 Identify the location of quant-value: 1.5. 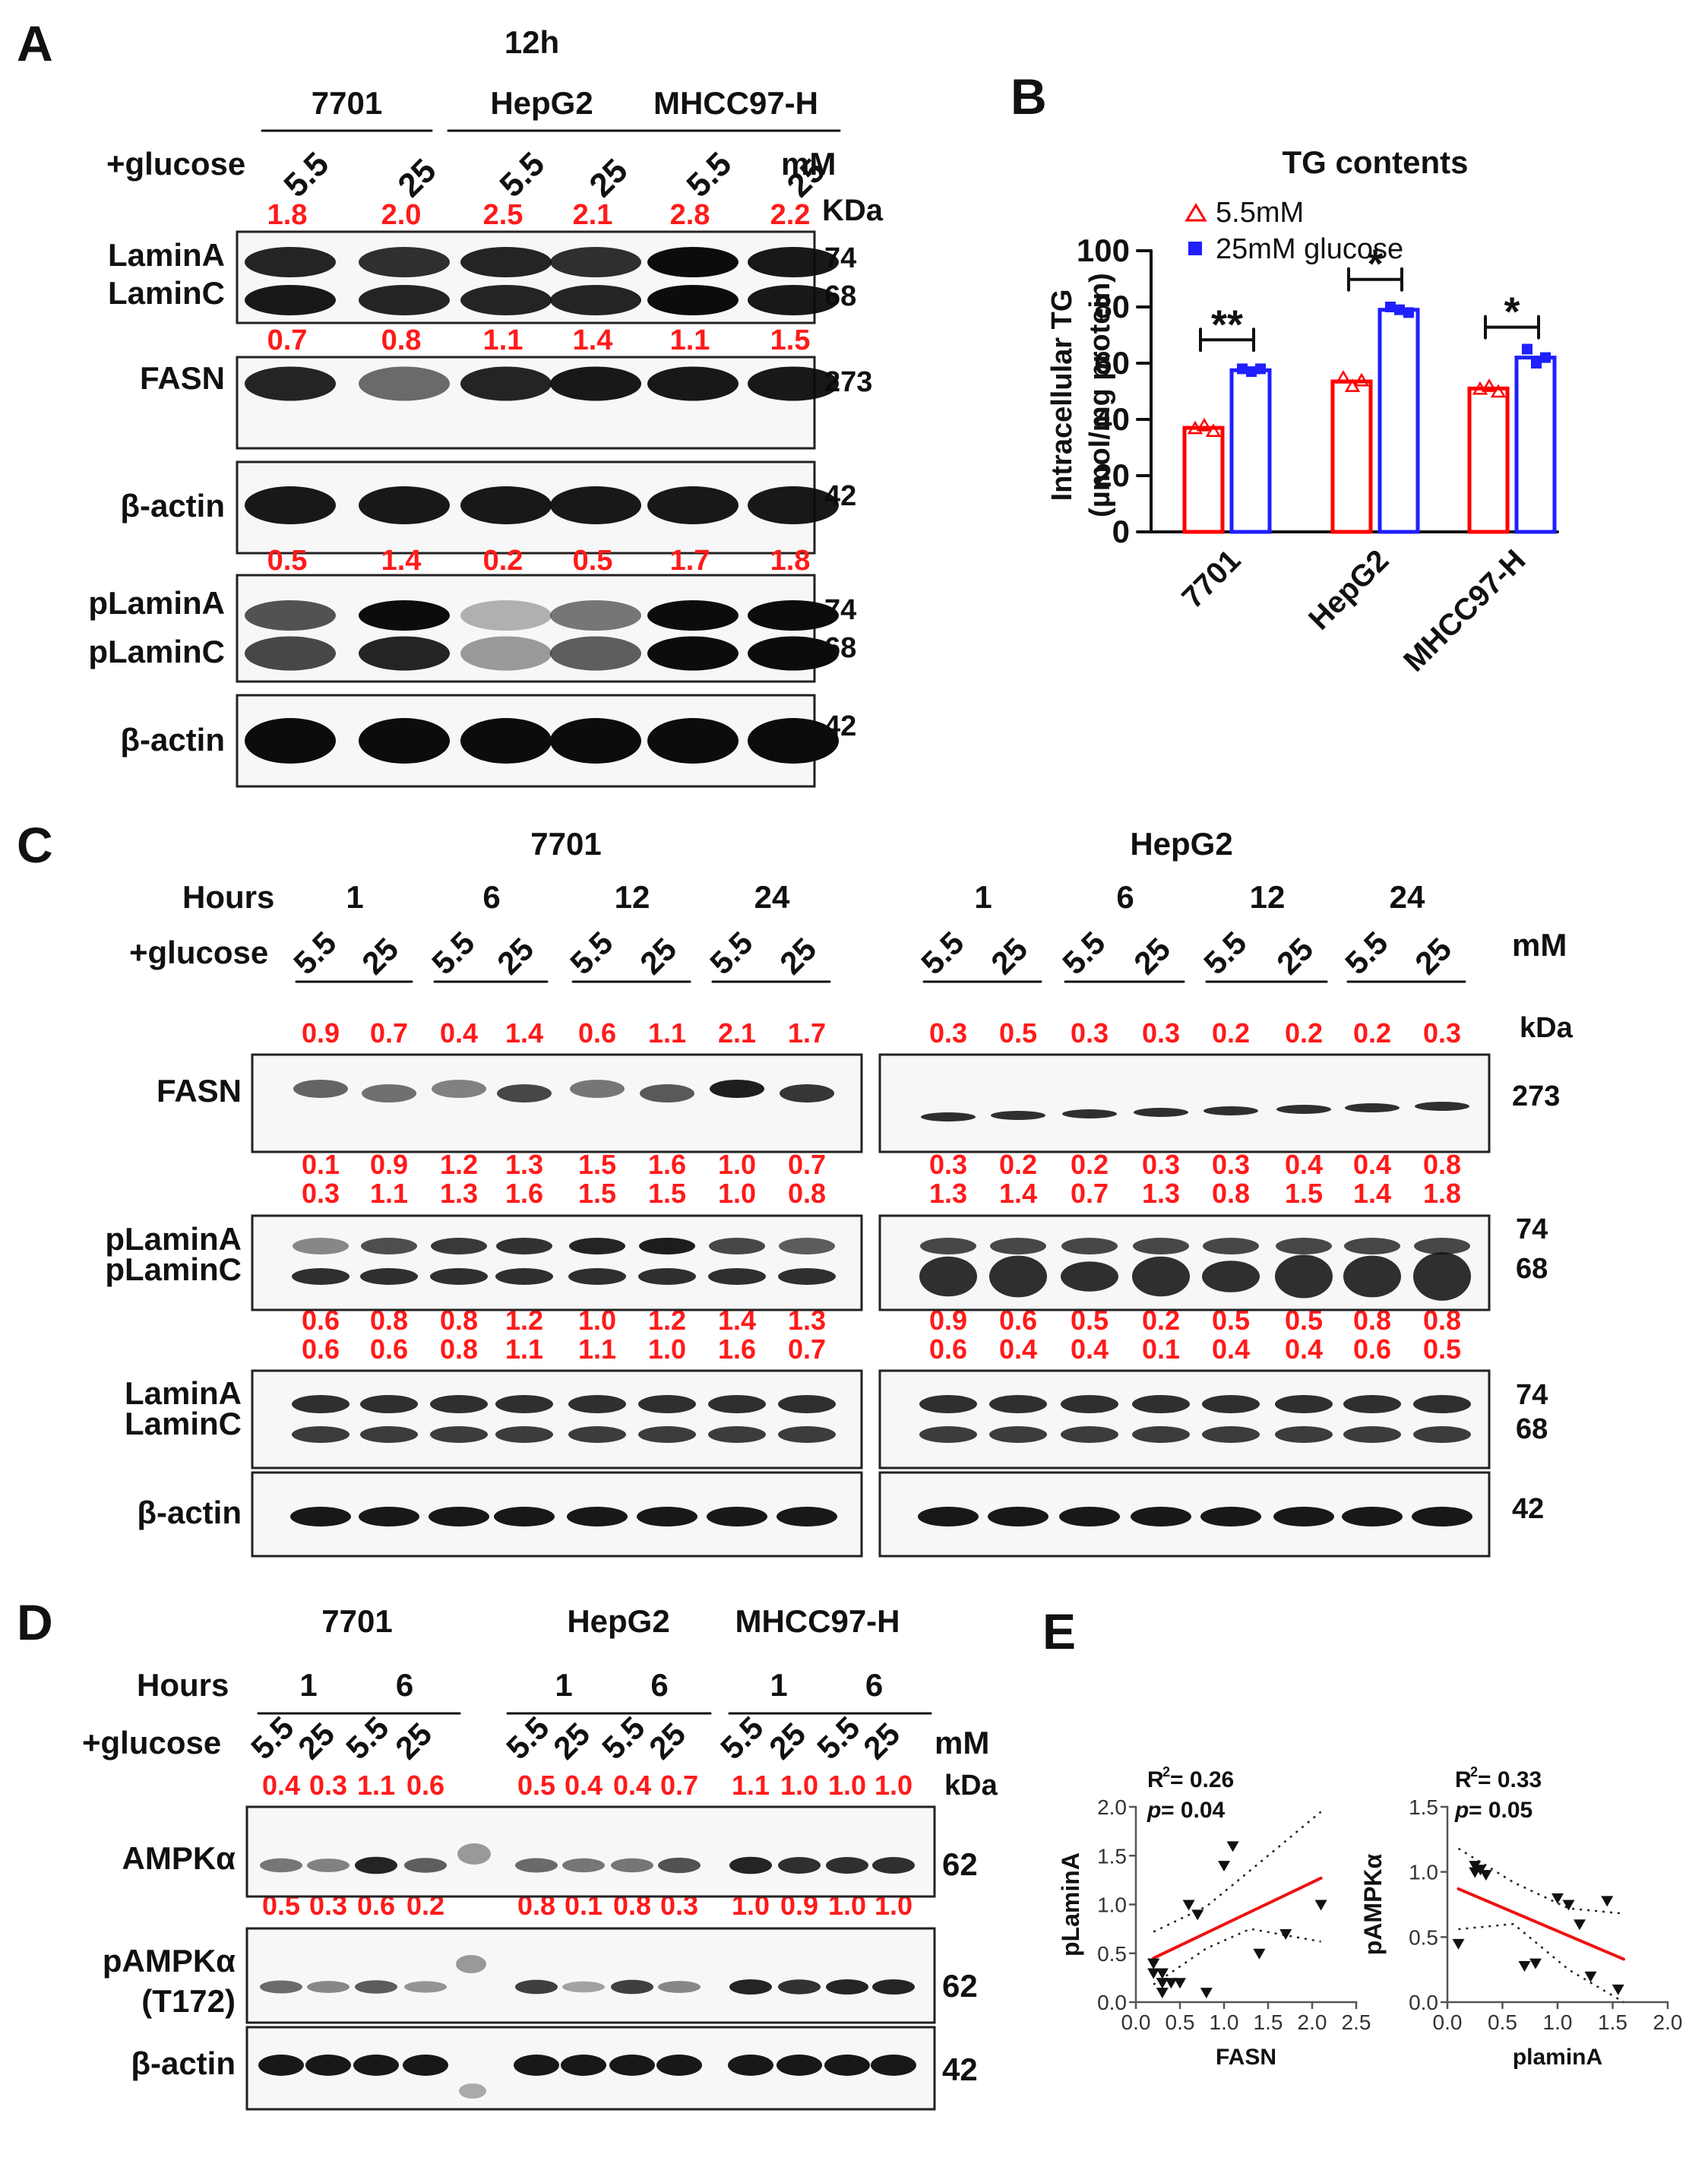
(1304, 1193).